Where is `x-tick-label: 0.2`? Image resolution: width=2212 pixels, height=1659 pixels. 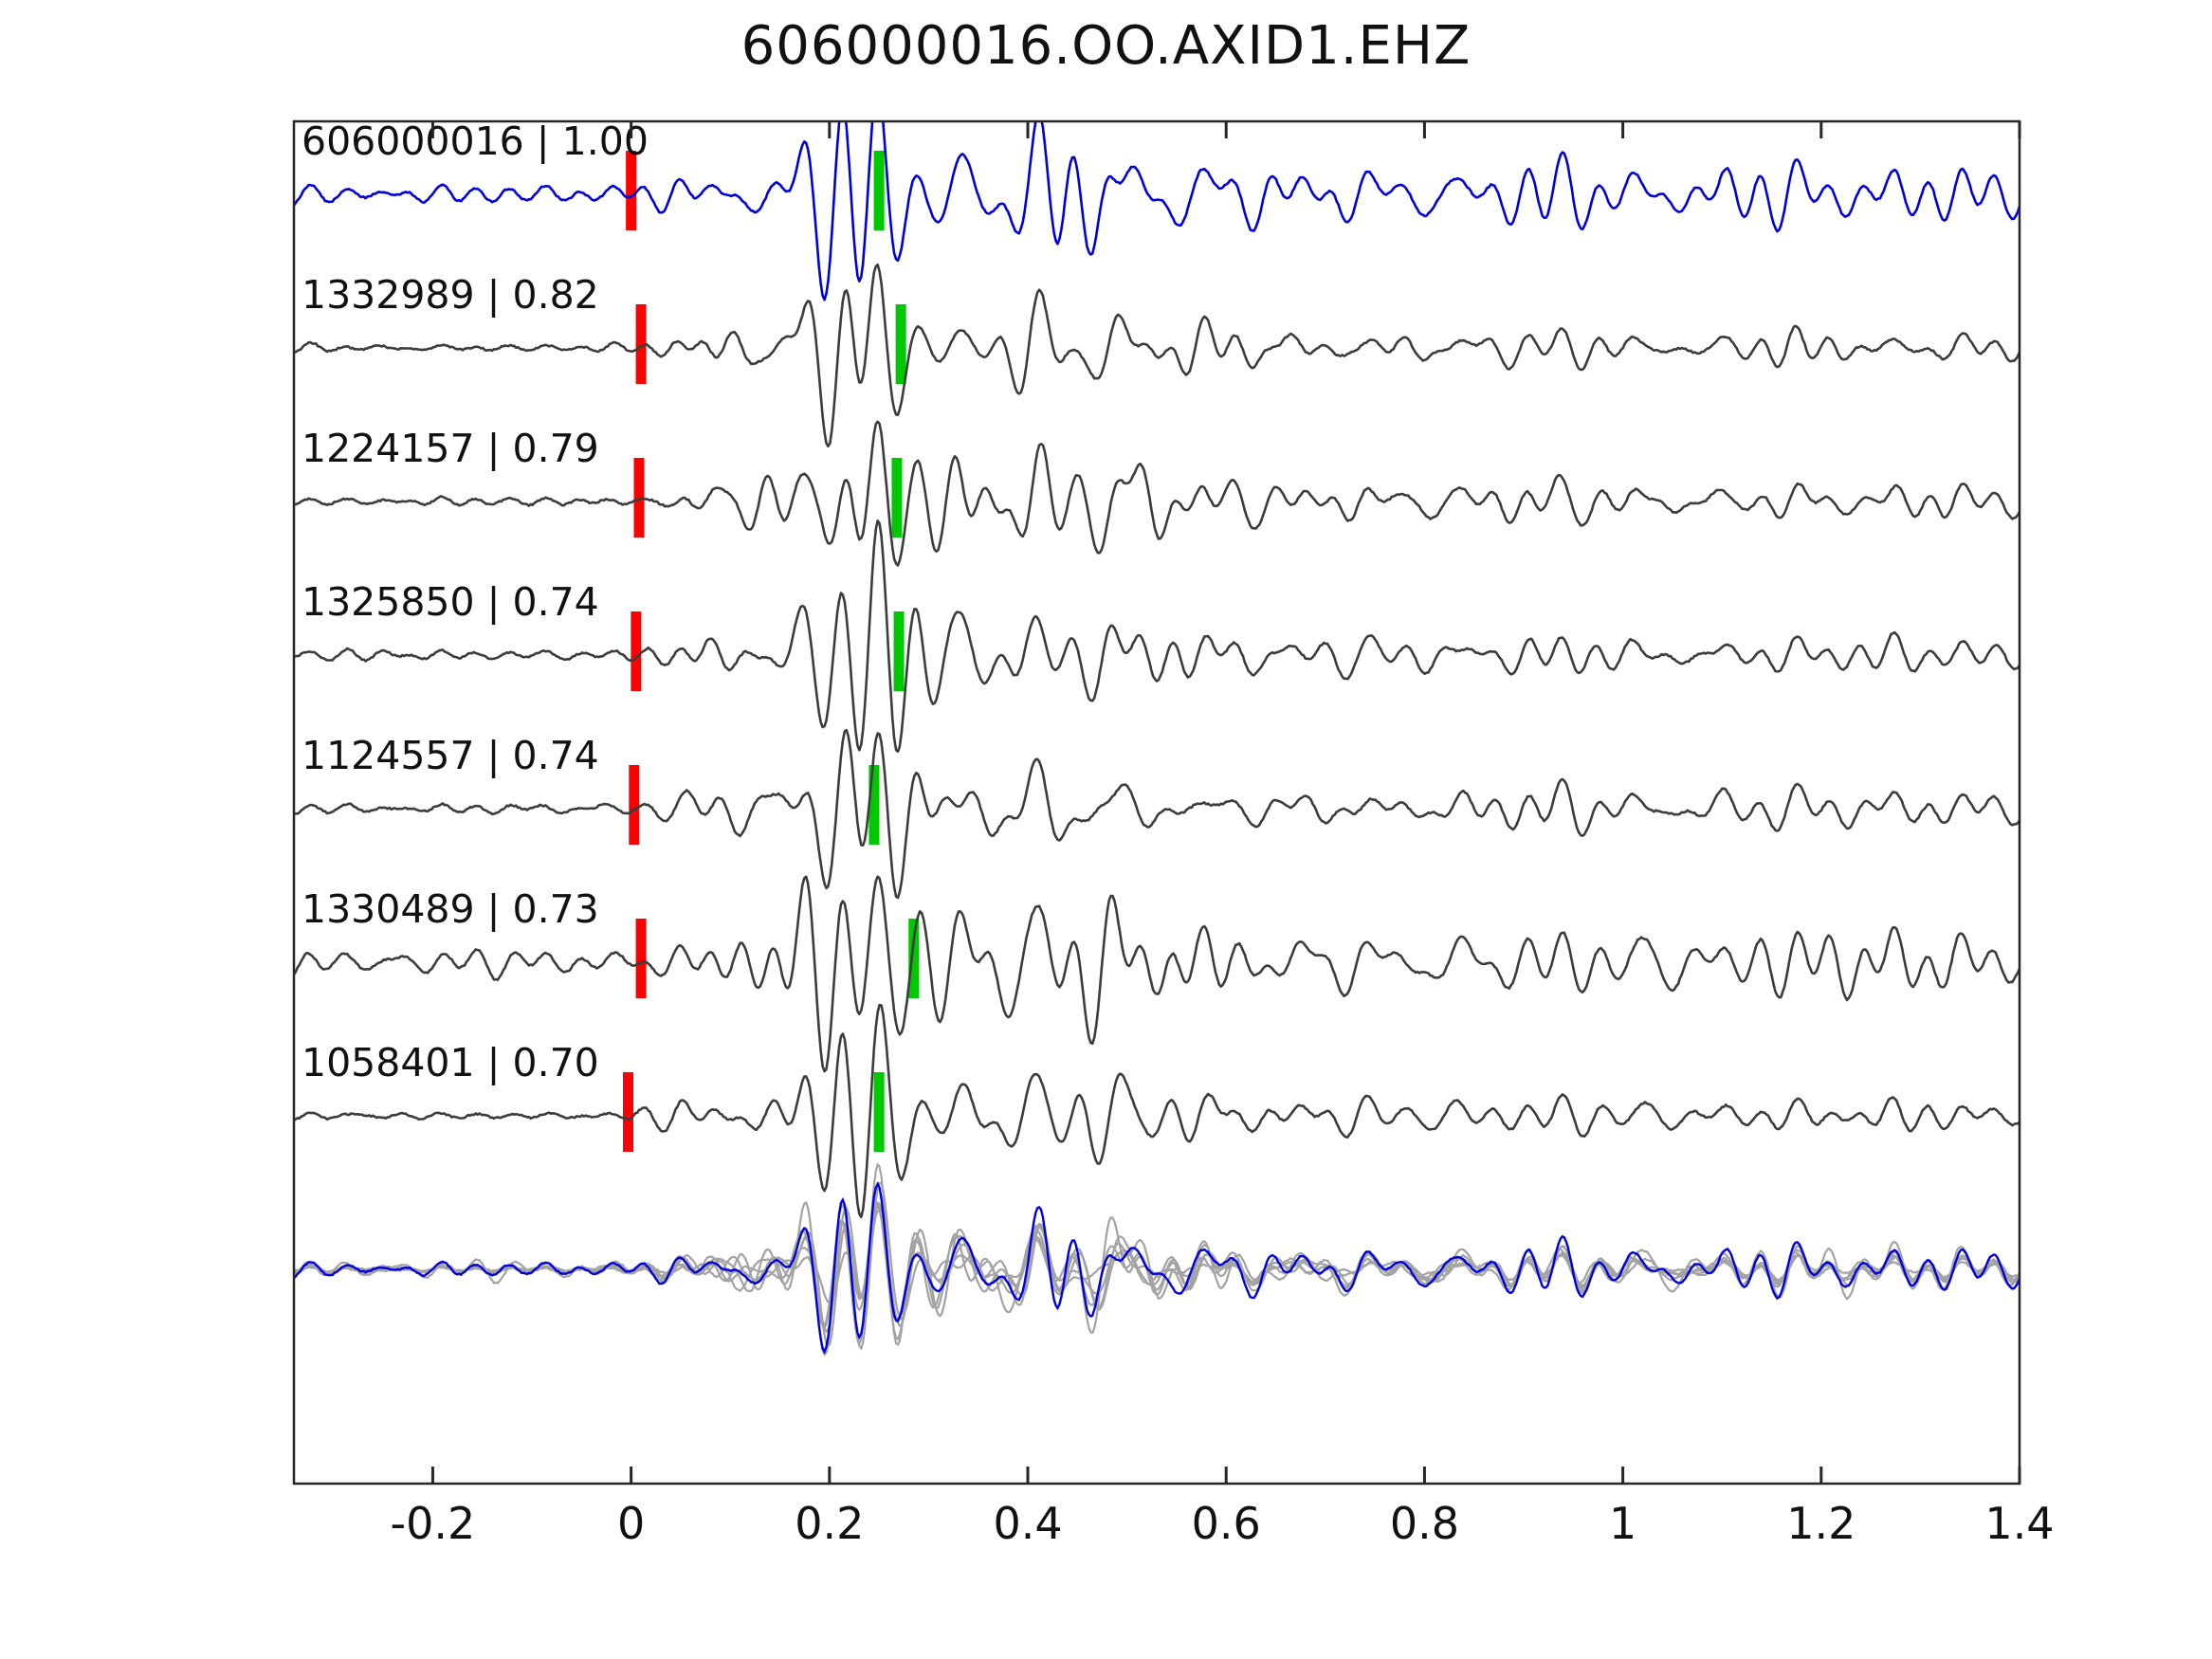 x-tick-label: 0.2 is located at coordinates (829, 1523).